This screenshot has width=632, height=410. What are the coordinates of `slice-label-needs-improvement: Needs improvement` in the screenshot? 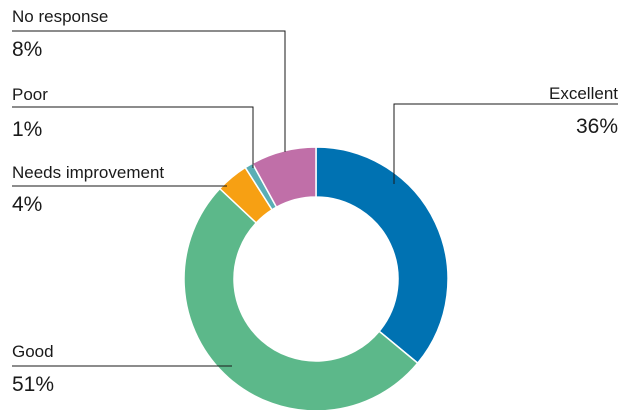 It's located at (88, 172).